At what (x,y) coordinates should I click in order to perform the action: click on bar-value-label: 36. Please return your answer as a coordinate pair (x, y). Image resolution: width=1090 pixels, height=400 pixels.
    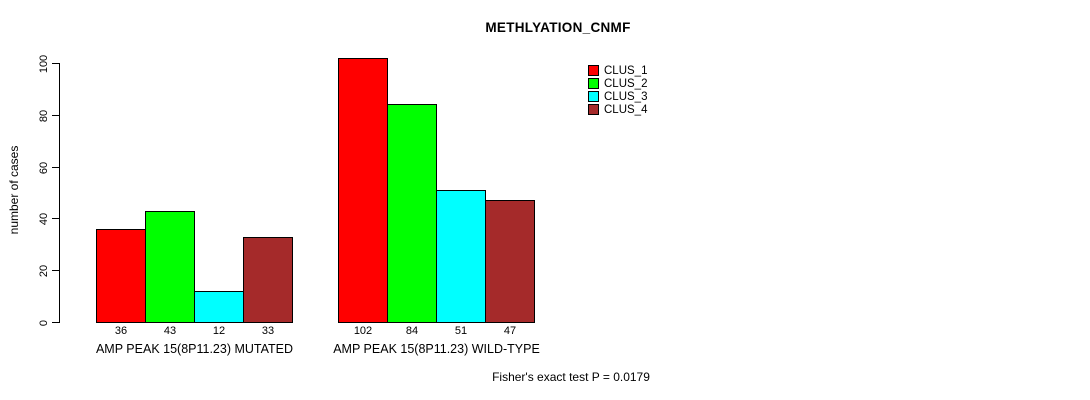
    Looking at the image, I should click on (121, 331).